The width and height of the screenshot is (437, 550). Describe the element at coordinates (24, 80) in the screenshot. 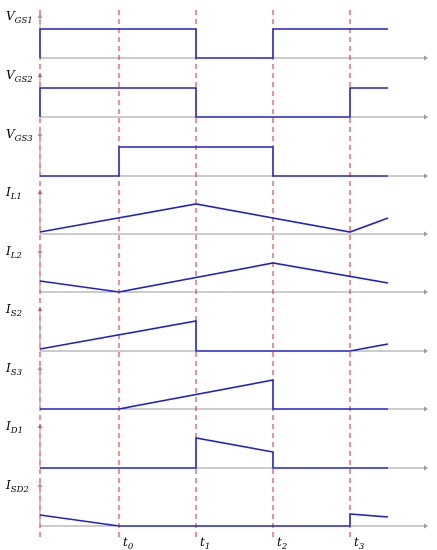

I see `channel-label-sub: GS2` at that location.